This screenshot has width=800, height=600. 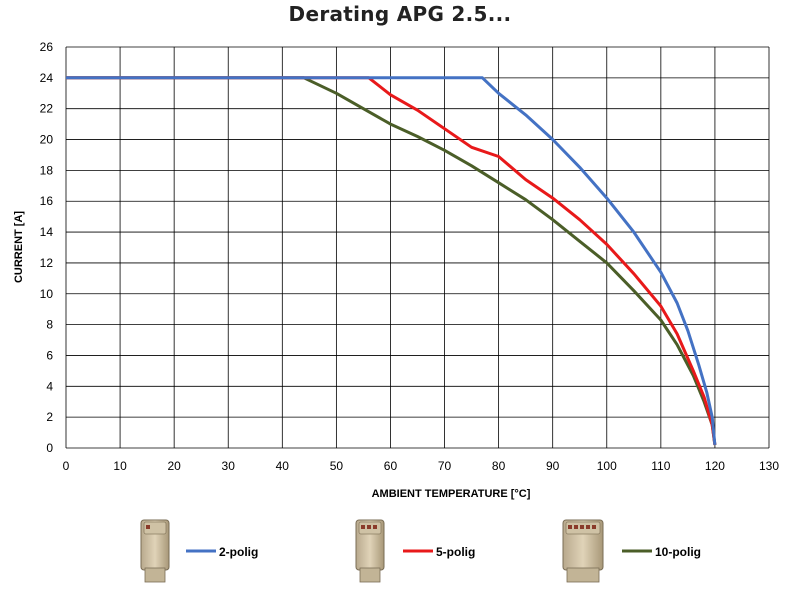 What do you see at coordinates (283, 466) in the screenshot?
I see `x-tick-label: 40` at bounding box center [283, 466].